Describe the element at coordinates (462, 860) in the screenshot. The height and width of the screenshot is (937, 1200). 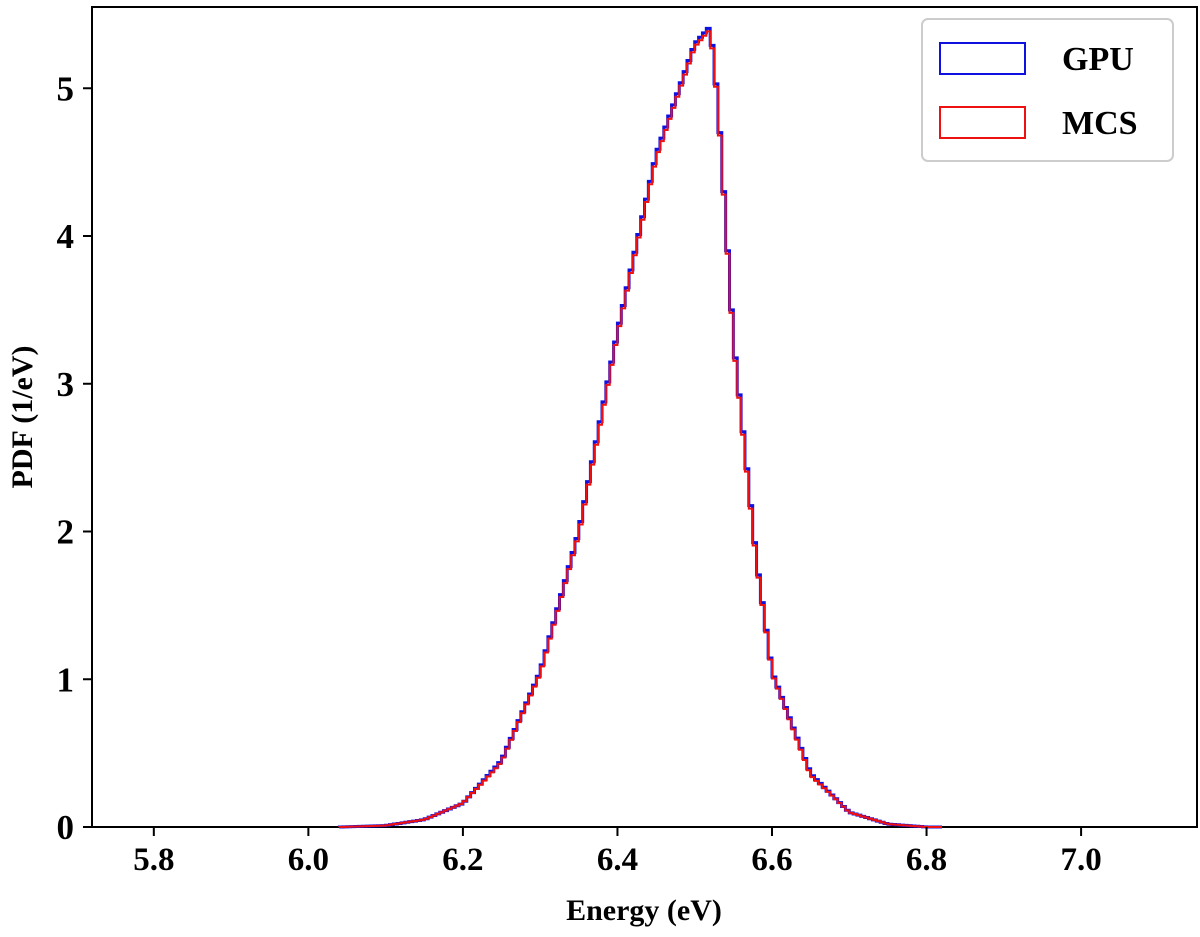
I see `x-tick-label: 6.2` at that location.